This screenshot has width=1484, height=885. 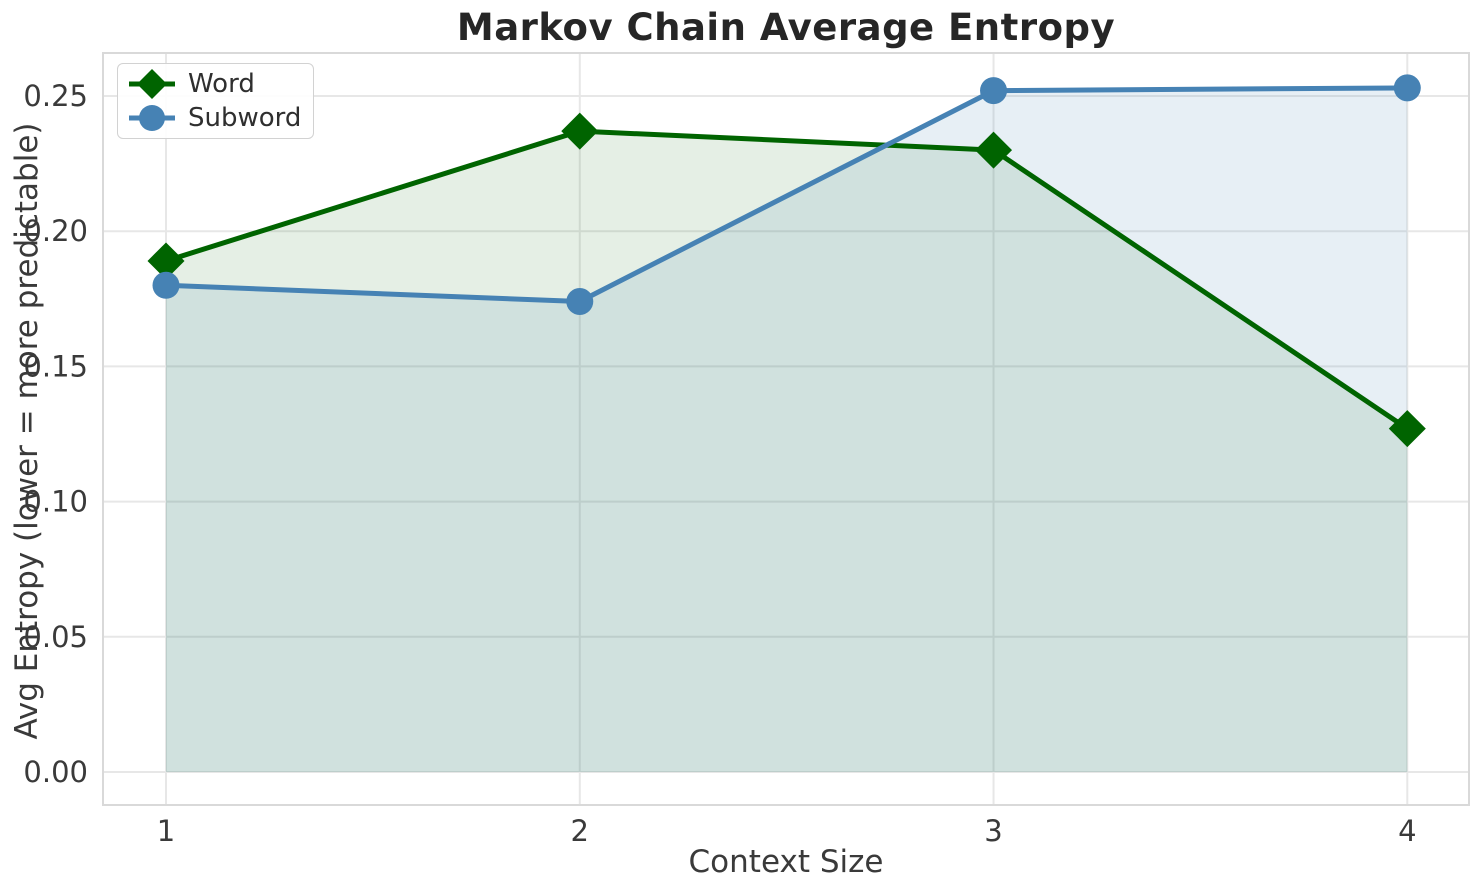 What do you see at coordinates (786, 27) in the screenshot?
I see `chart-title: Markov Chain Average Entropy` at bounding box center [786, 27].